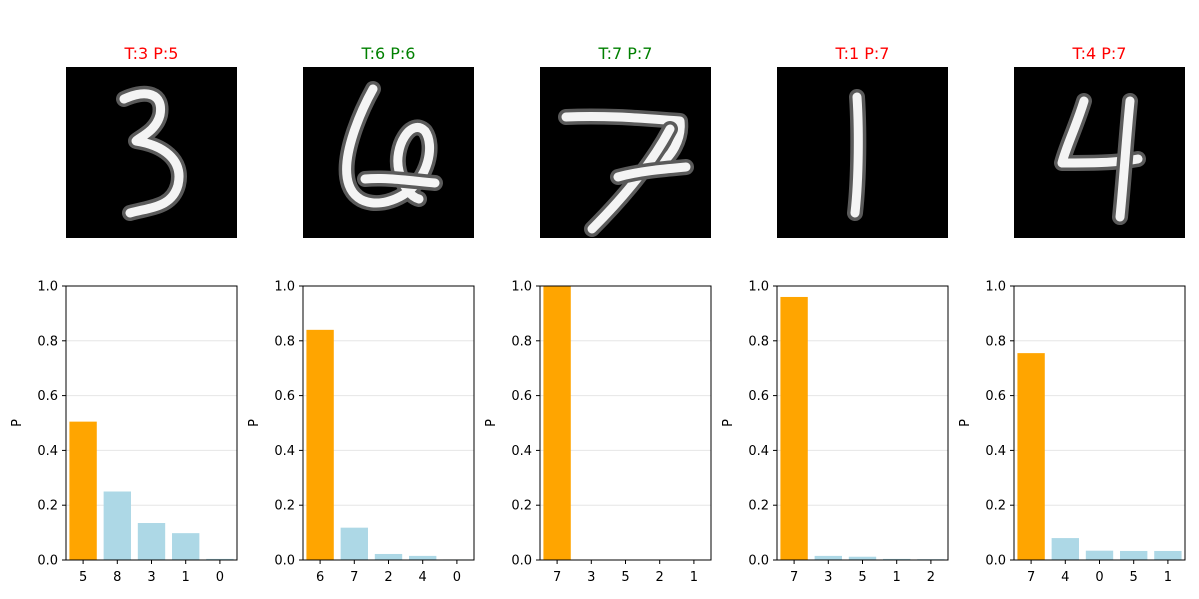 This screenshot has height=599, width=1199. I want to click on probability-chart: 0.0 0.2 0.4 0.6 0.8 1.0 7 3 5 2 1 P, so click(598, 432).